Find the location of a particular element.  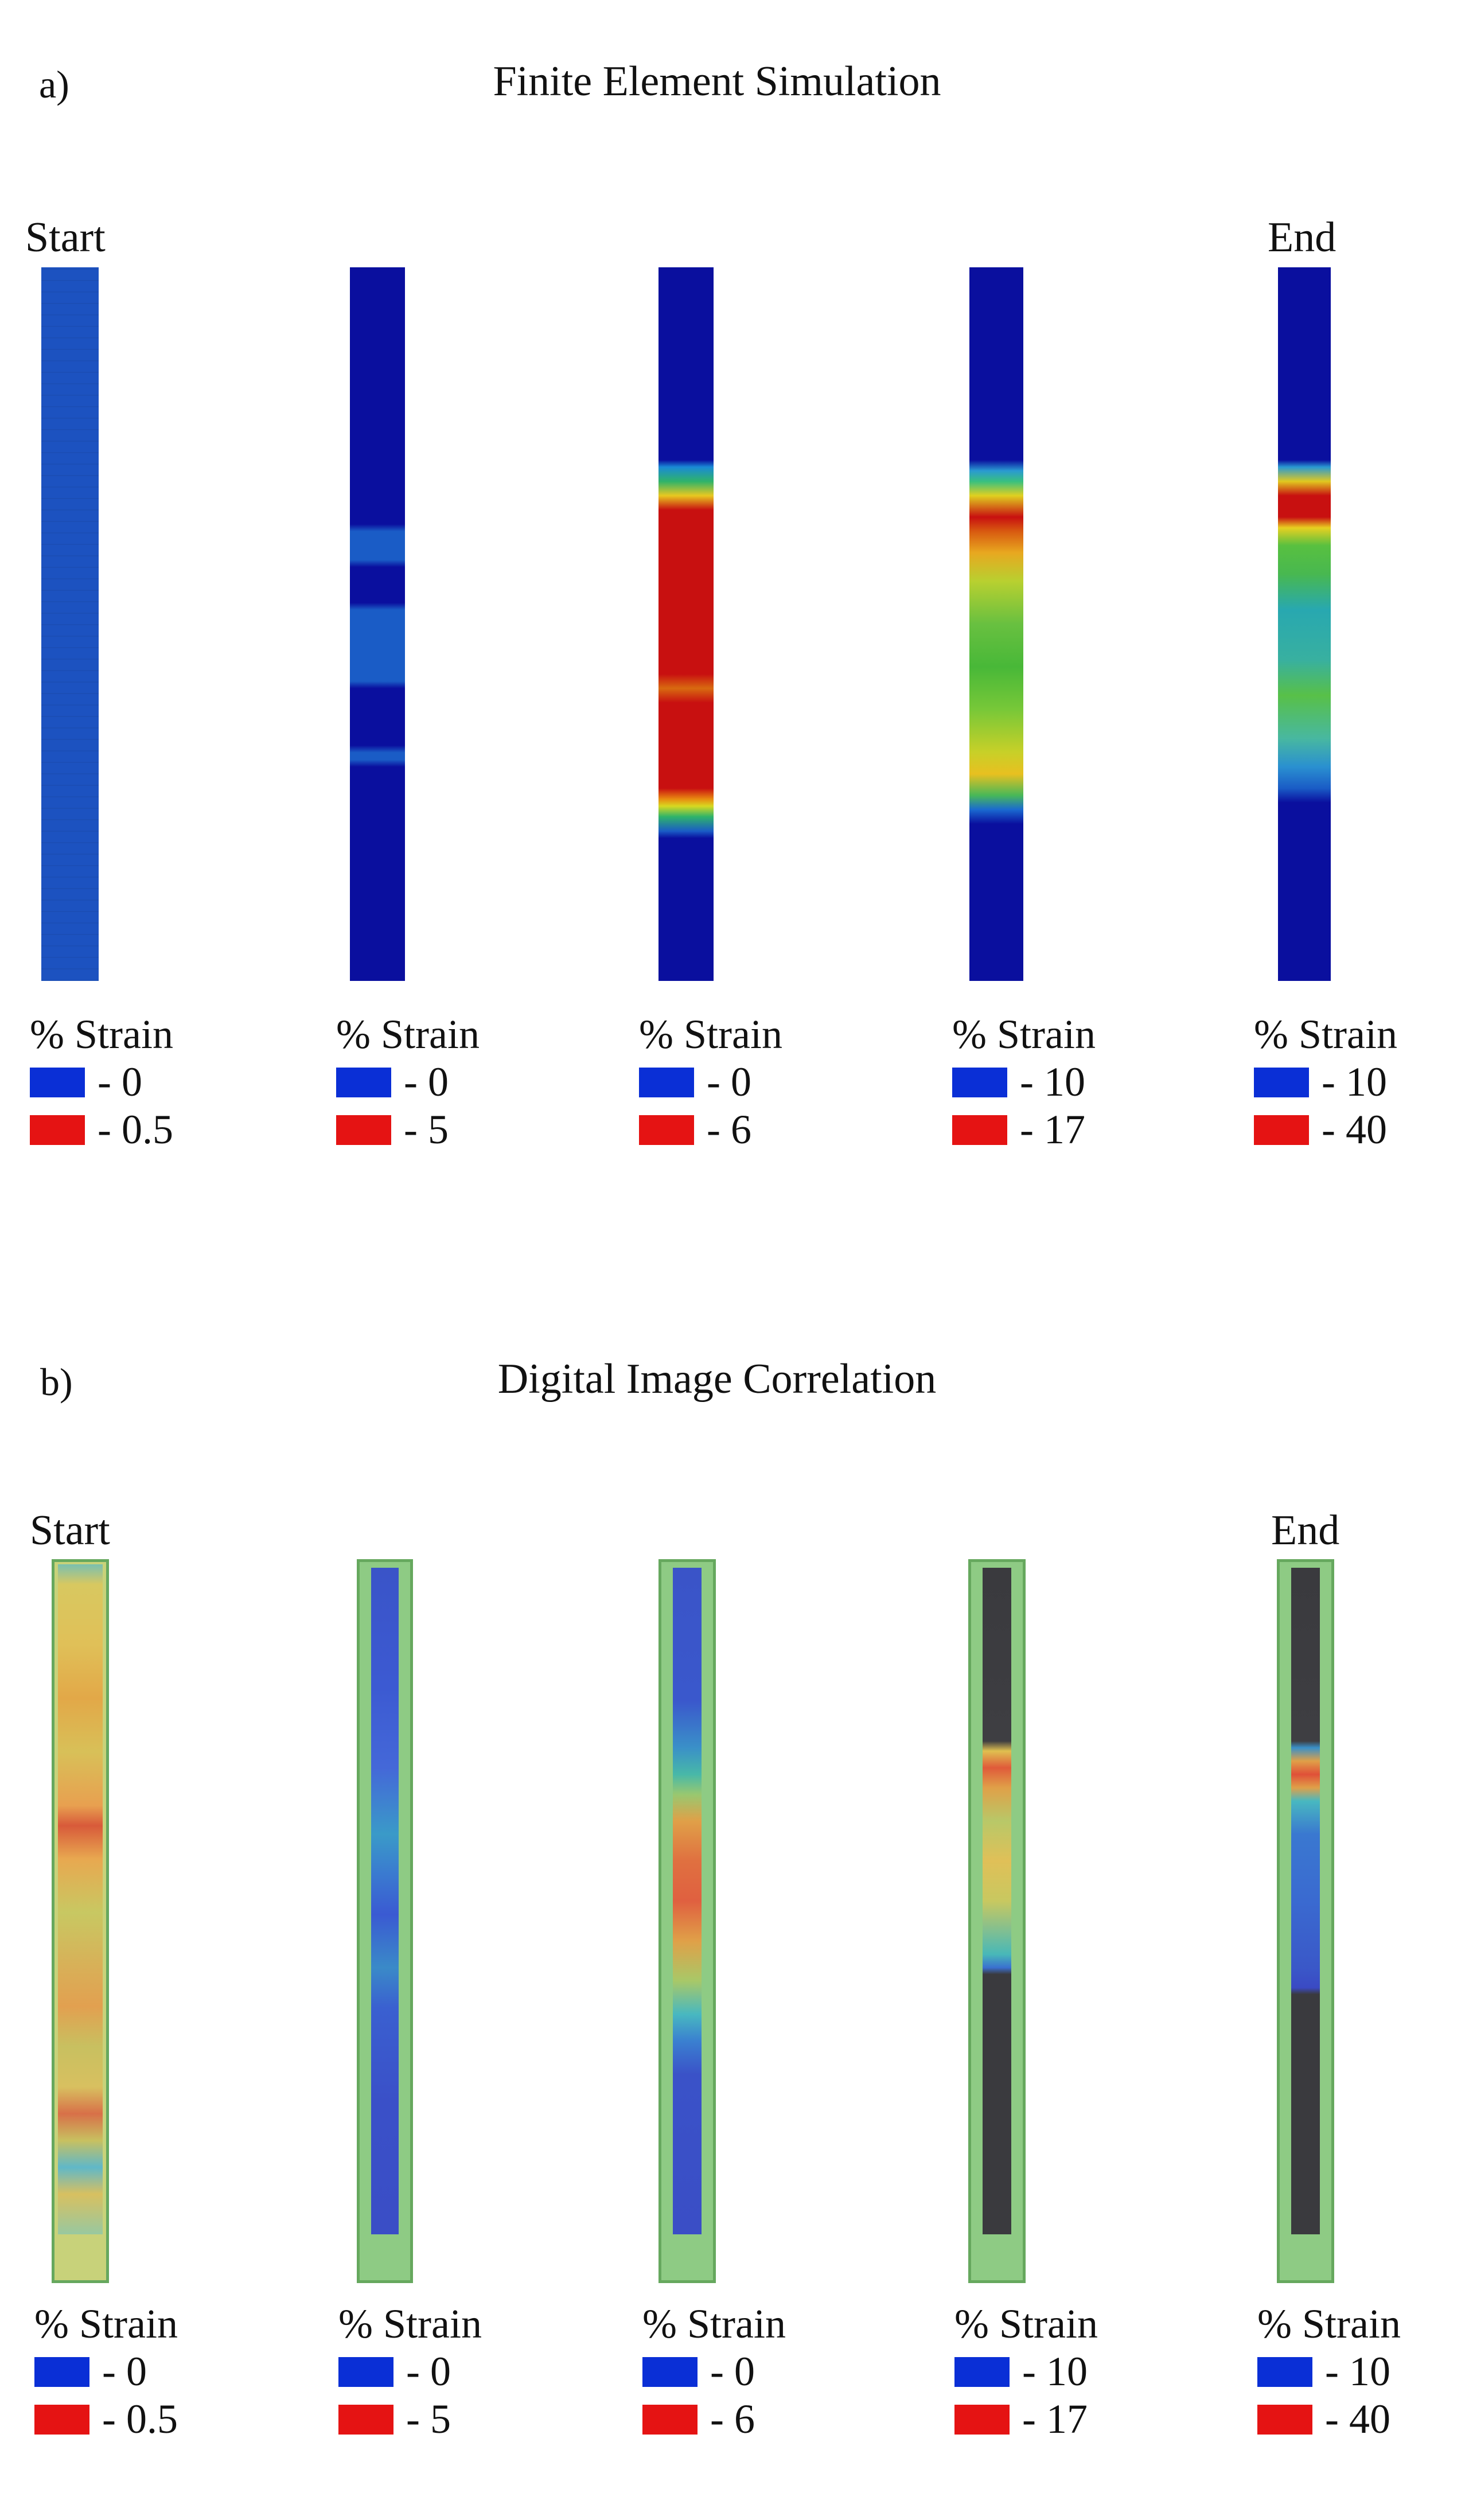

panel-a-legend-2: % Strain - 0 - 5 is located at coordinates (408, 1082).